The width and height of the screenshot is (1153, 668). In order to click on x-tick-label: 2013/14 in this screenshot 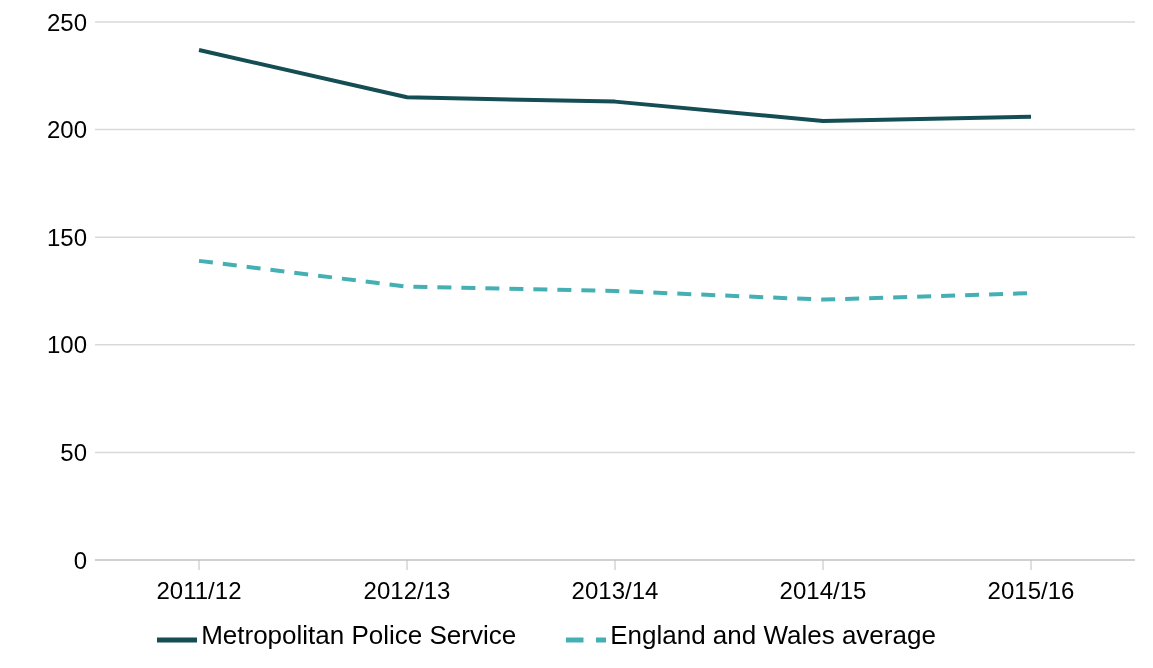, I will do `click(615, 591)`.